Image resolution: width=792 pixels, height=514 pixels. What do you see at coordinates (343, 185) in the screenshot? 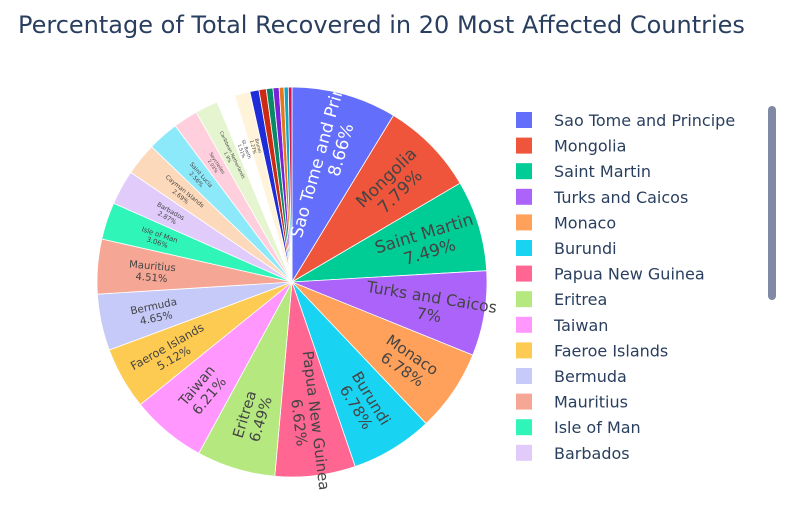
I see `pie-slice-sao-tome-and-principe` at bounding box center [343, 185].